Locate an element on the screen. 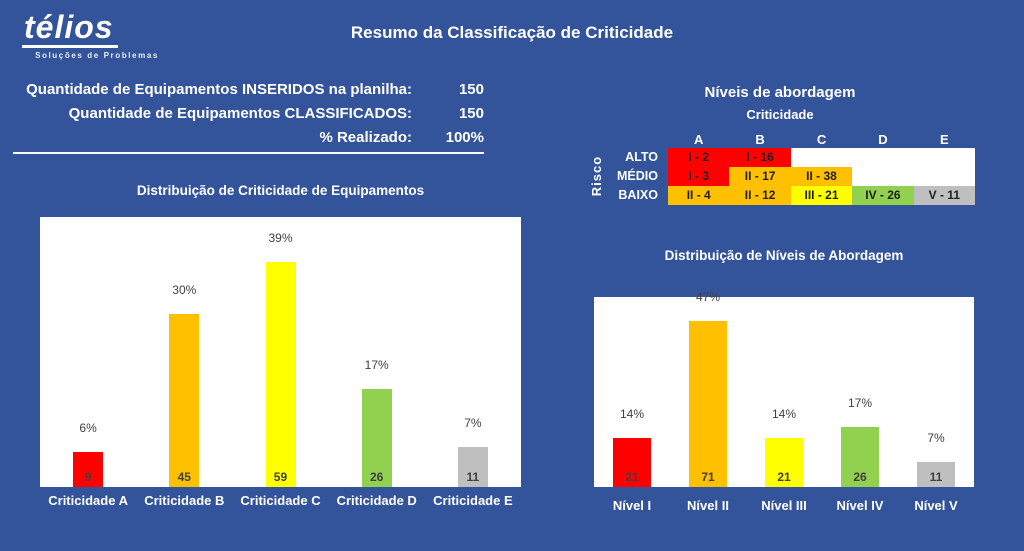  summary-row: % Realizado: 100% is located at coordinates (248, 137).